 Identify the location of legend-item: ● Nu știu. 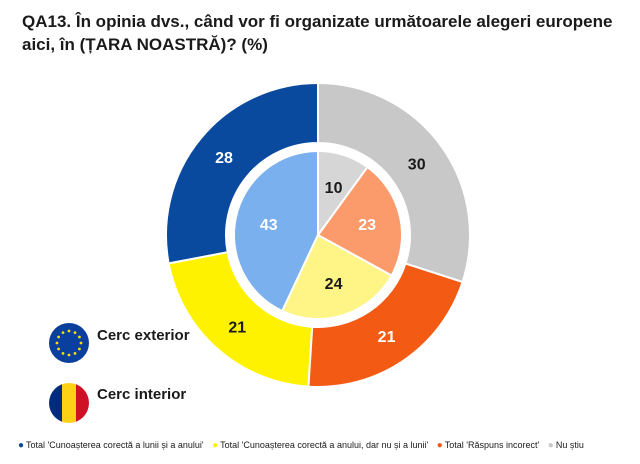
(566, 445).